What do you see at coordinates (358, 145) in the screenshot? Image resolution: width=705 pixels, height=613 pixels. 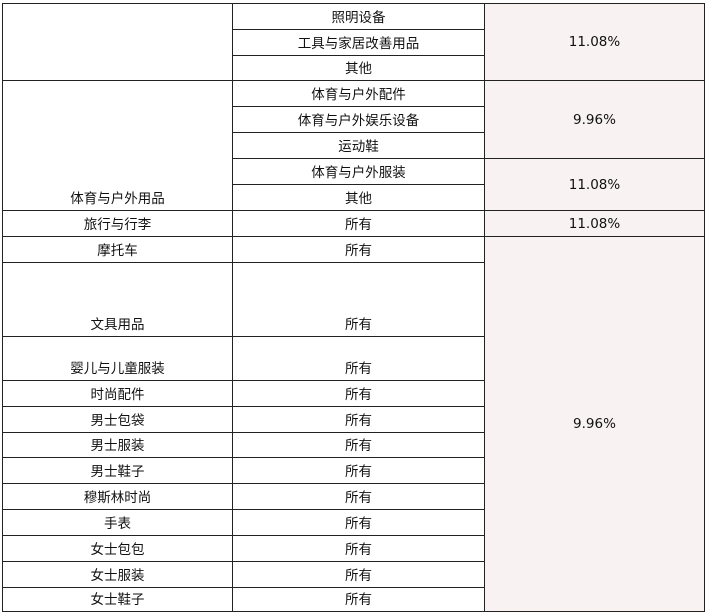 I see `subcategory-cell: 运动鞋` at bounding box center [358, 145].